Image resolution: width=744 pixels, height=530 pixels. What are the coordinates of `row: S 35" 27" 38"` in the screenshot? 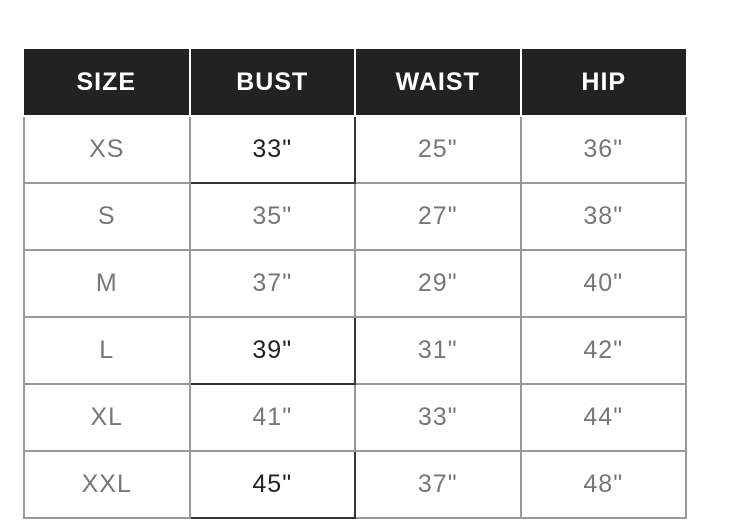 It's located at (355, 216).